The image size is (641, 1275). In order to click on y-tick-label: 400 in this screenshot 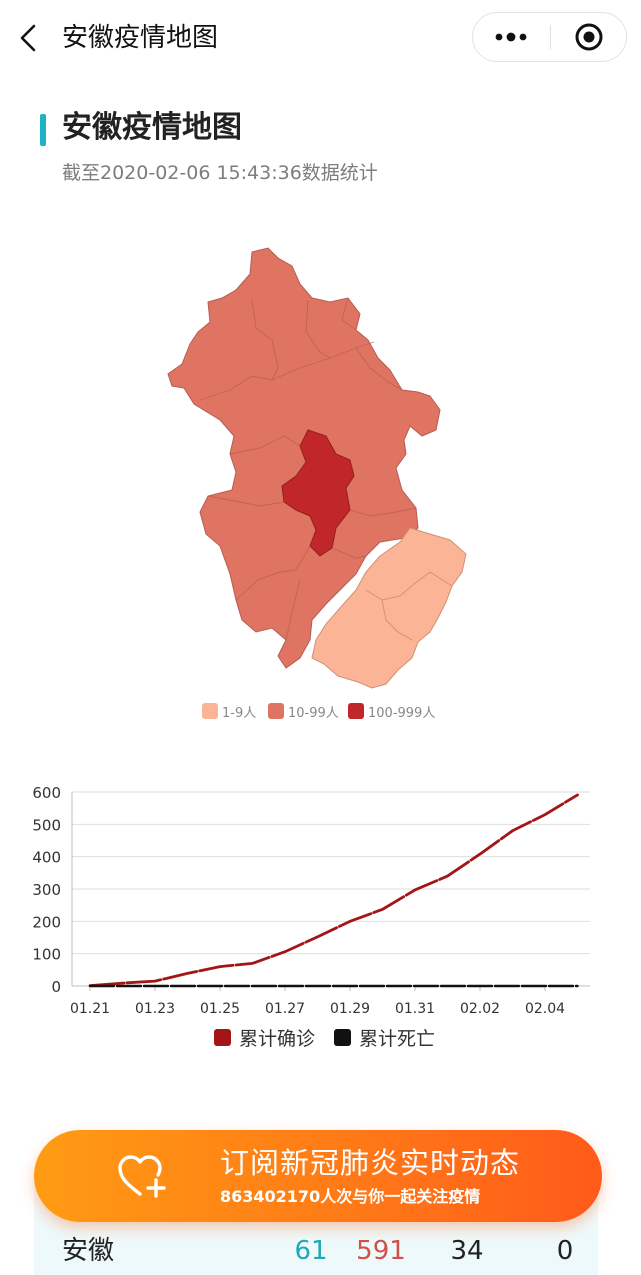, I will do `click(46, 858)`.